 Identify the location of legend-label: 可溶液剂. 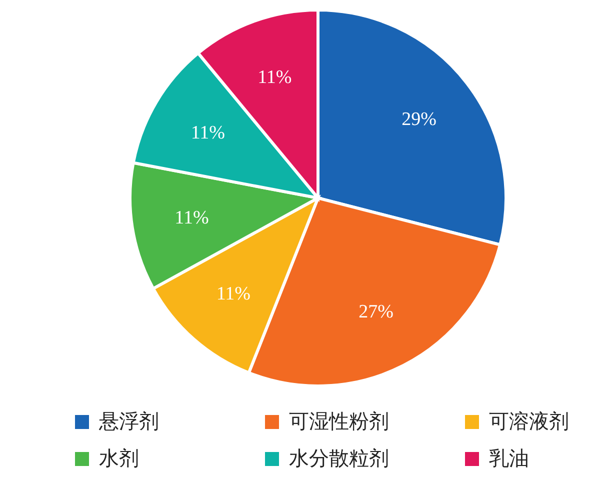
(529, 421).